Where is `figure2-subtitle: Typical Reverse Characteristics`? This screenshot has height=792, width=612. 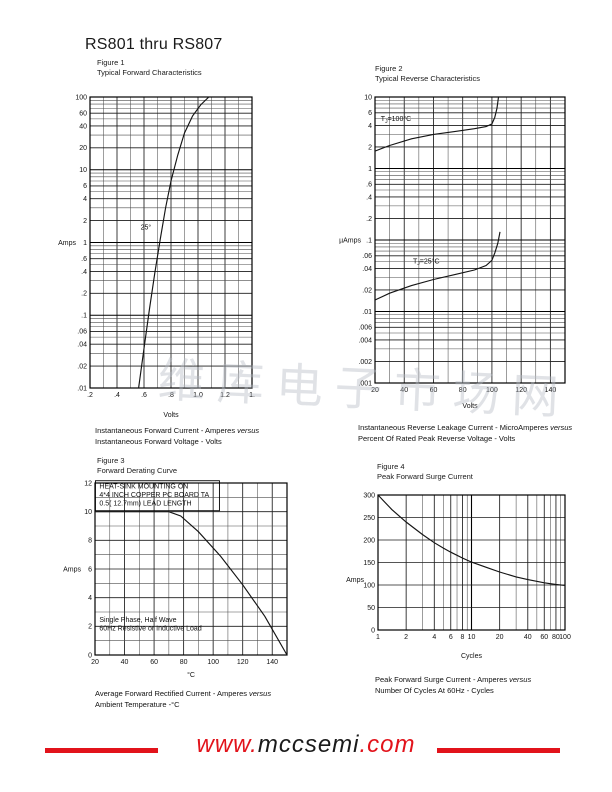
figure2-subtitle: Typical Reverse Characteristics is located at coordinates (428, 78).